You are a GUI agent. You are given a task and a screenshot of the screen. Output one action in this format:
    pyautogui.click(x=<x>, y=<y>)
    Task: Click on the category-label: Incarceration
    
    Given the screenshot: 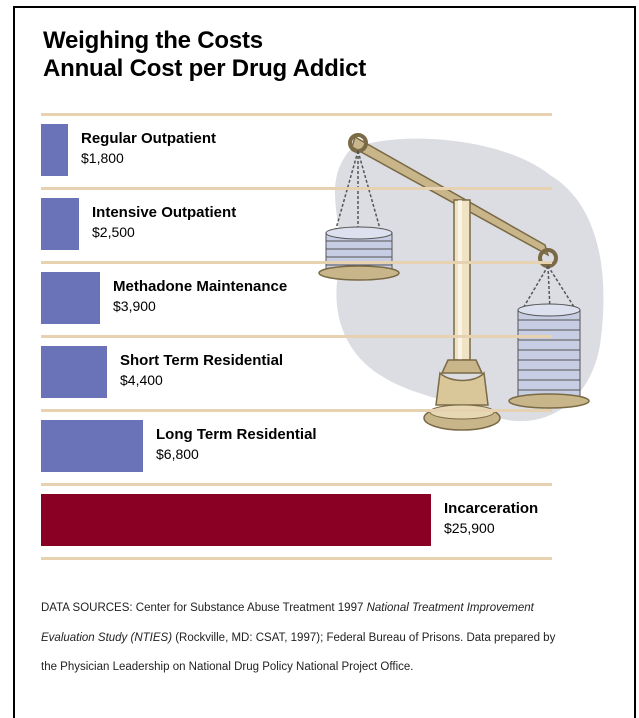 What is the action you would take?
    pyautogui.click(x=491, y=508)
    